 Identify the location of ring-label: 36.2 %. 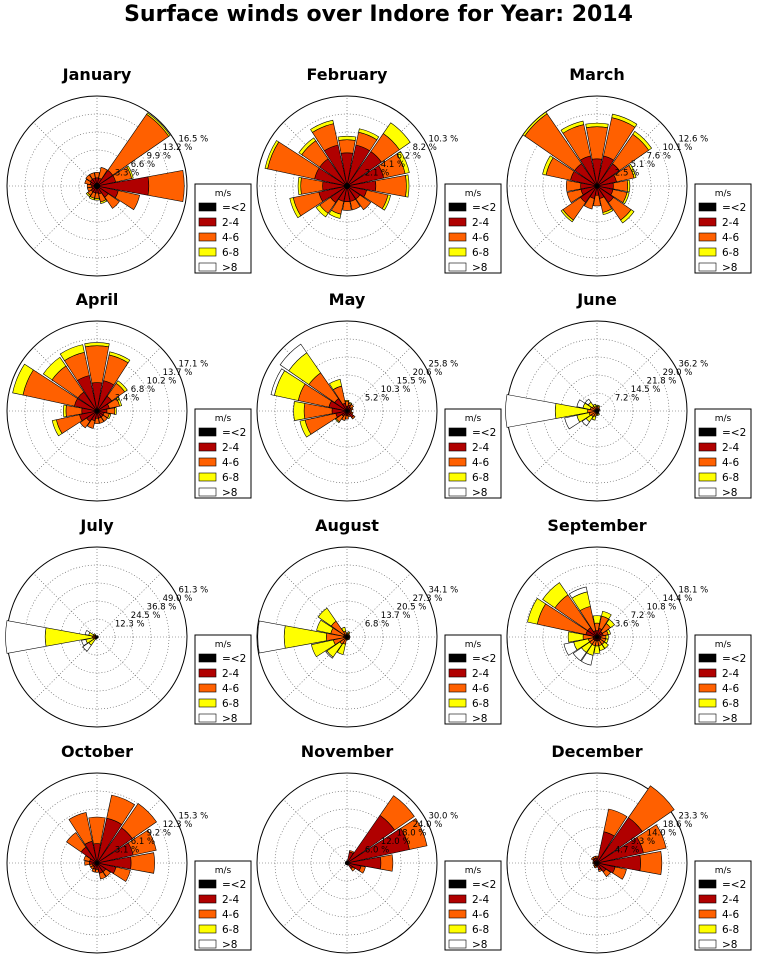
(693, 365).